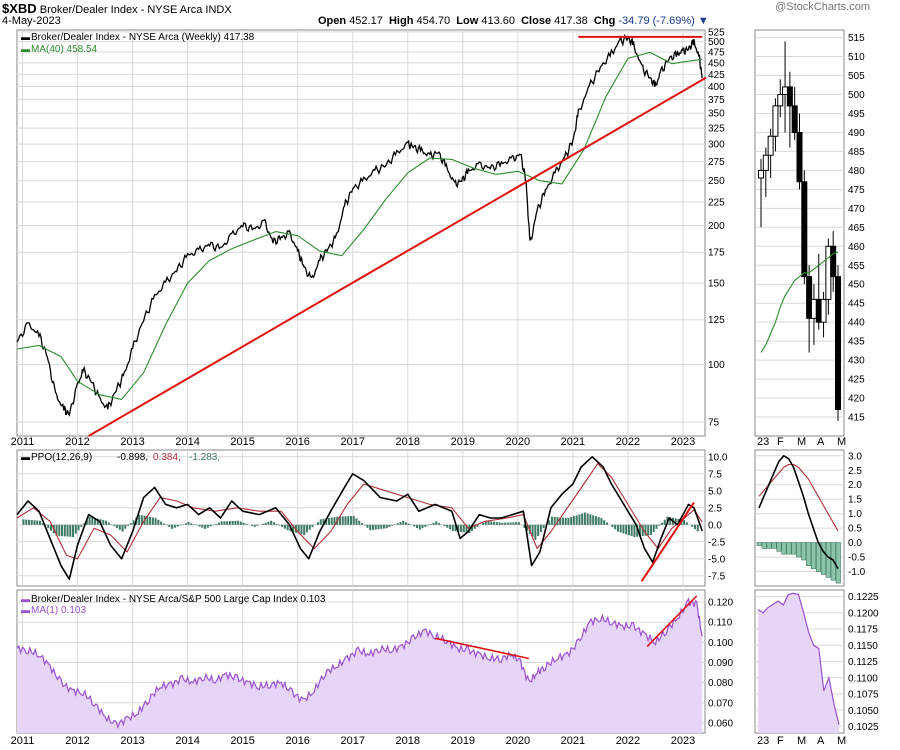 This screenshot has width=900, height=750. What do you see at coordinates (716, 162) in the screenshot?
I see `y-tick-label: 275` at bounding box center [716, 162].